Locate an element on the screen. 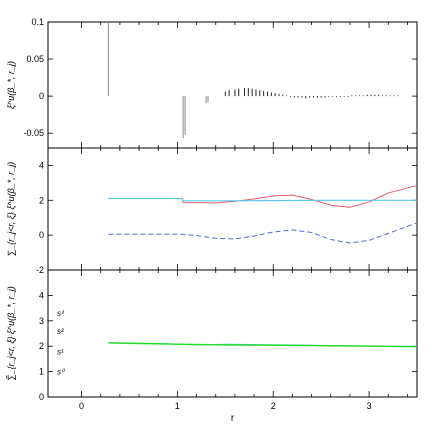  x-tick-label: 3 is located at coordinates (369, 406).